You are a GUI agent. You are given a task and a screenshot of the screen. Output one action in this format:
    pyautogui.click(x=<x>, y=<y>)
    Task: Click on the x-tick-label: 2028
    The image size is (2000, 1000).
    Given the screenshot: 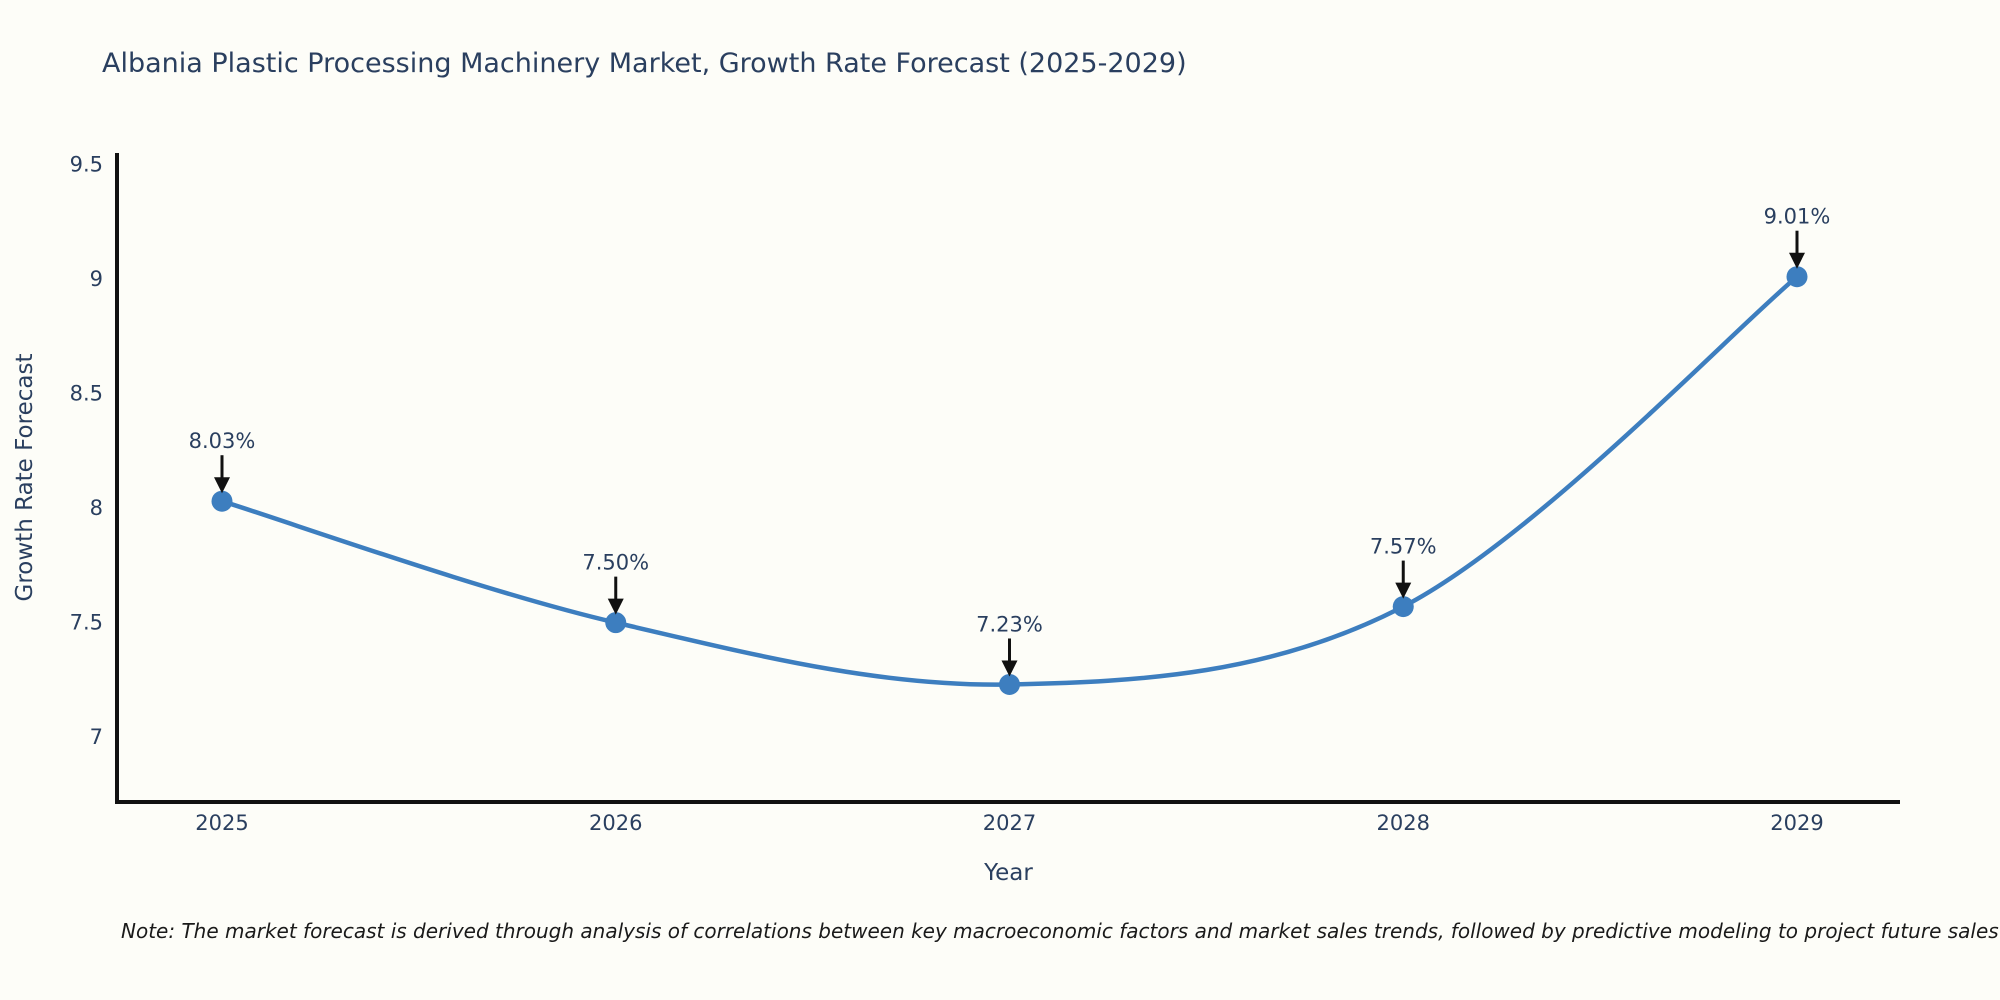 What is the action you would take?
    pyautogui.click(x=1403, y=823)
    